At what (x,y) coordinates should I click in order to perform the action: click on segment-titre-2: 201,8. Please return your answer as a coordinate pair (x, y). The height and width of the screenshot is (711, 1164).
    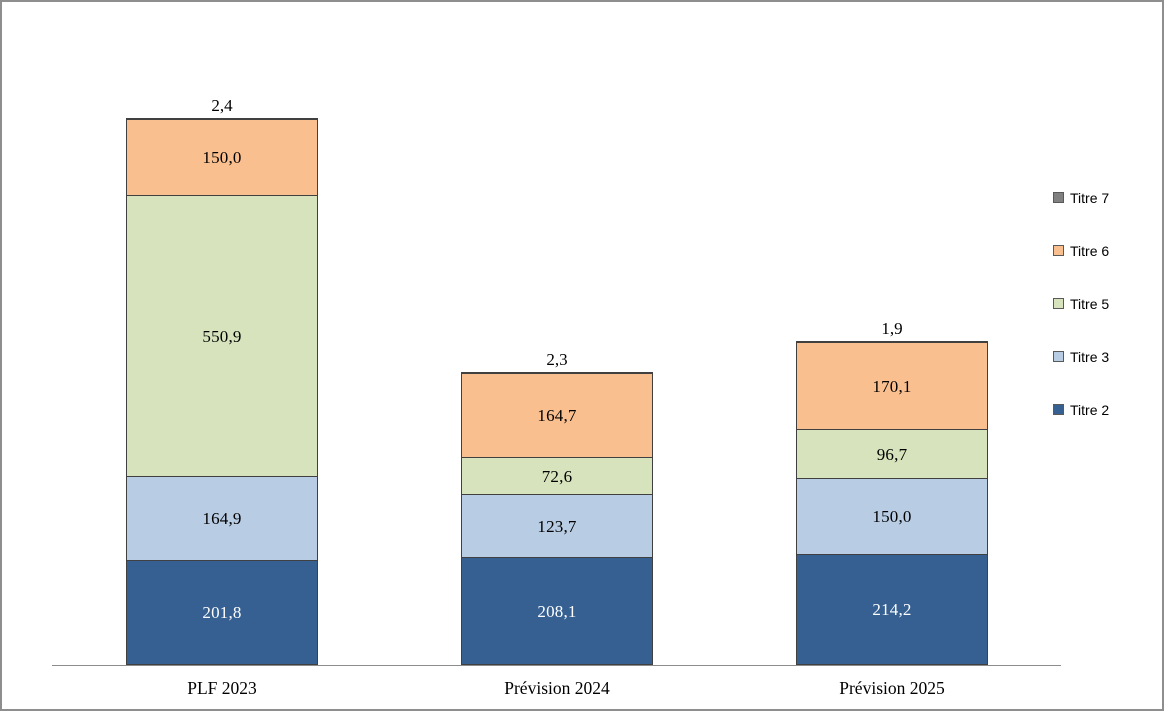
    Looking at the image, I should click on (222, 612).